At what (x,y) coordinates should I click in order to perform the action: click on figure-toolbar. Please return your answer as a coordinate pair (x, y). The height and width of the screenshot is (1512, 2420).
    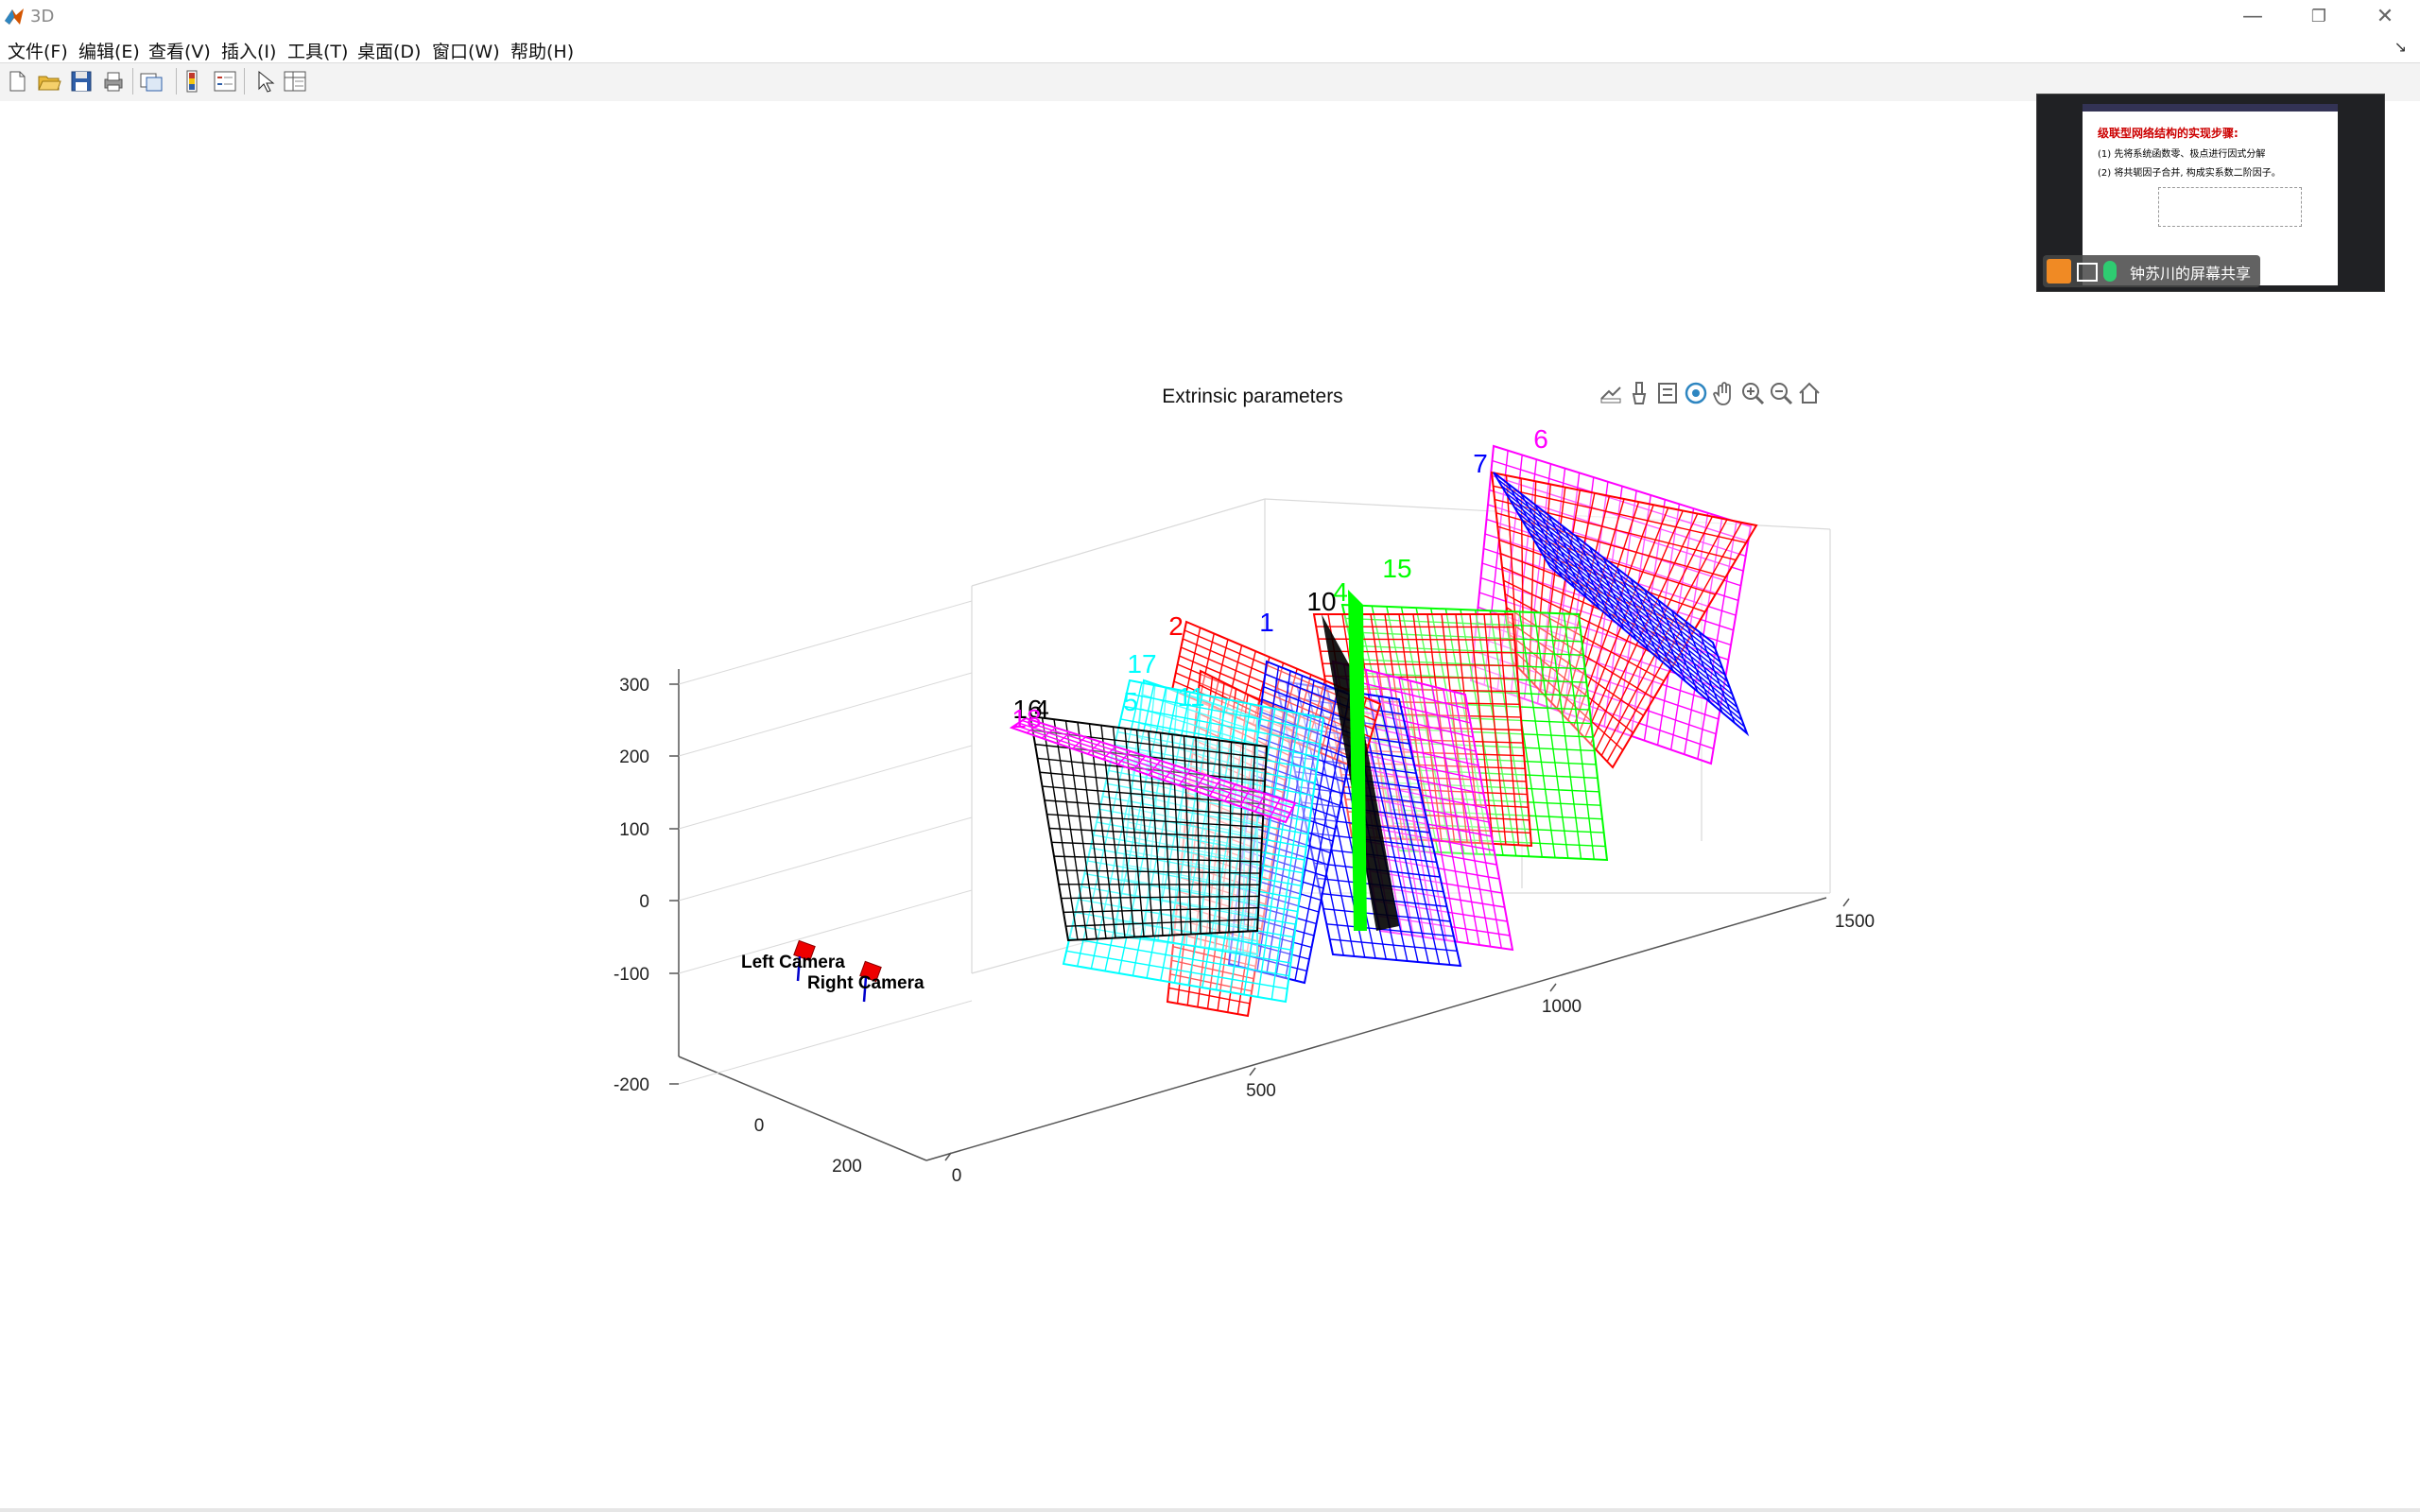
    Looking at the image, I should click on (1210, 82).